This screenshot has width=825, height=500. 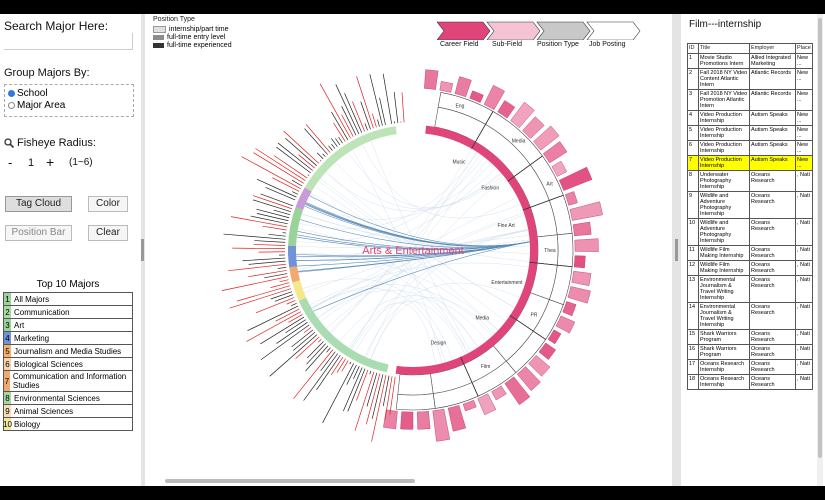 I want to click on school-arc, so click(x=343, y=335).